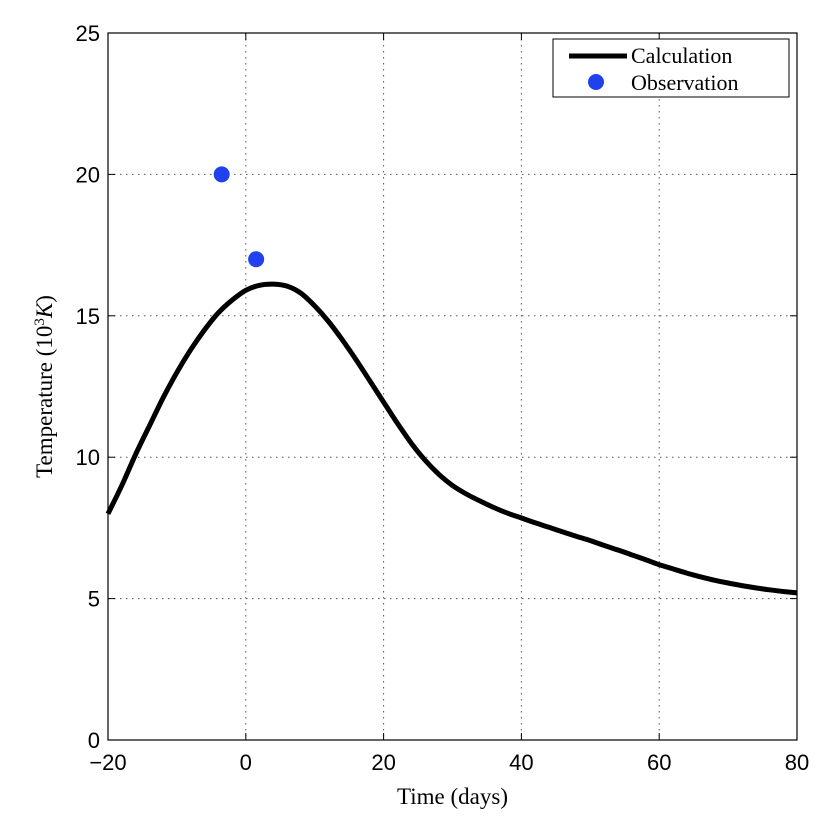 The width and height of the screenshot is (830, 832). I want to click on y-axis-title: Temperature (103K), so click(44, 386).